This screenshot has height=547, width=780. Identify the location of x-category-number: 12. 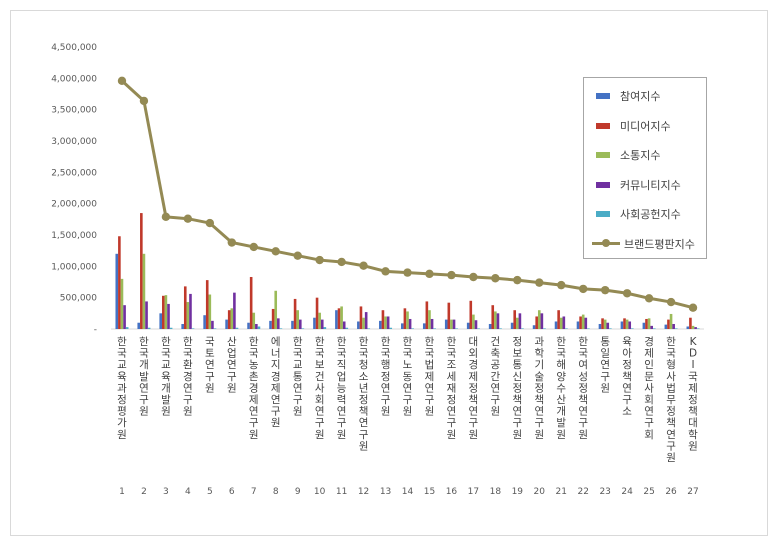
(363, 492).